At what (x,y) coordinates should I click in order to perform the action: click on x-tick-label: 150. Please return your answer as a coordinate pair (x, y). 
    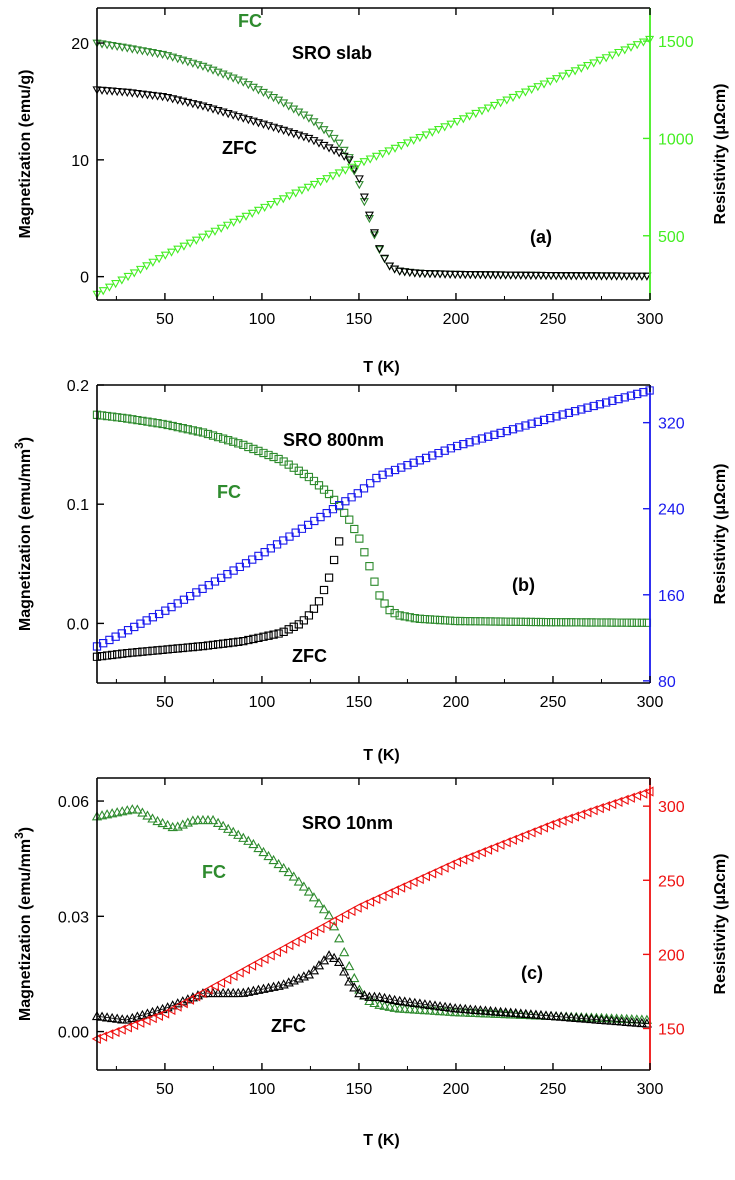
    Looking at the image, I should click on (359, 1089).